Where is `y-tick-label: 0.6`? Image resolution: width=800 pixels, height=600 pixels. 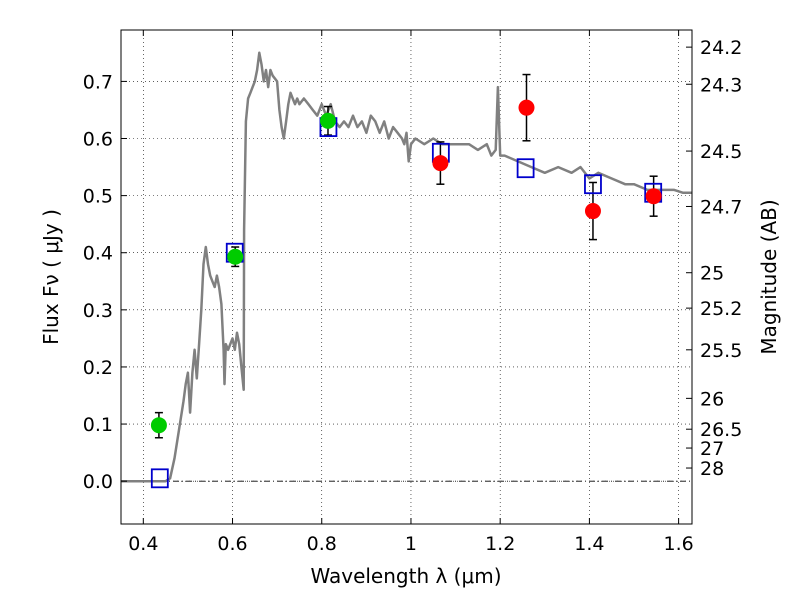
y-tick-label: 0.6 is located at coordinates (98, 140).